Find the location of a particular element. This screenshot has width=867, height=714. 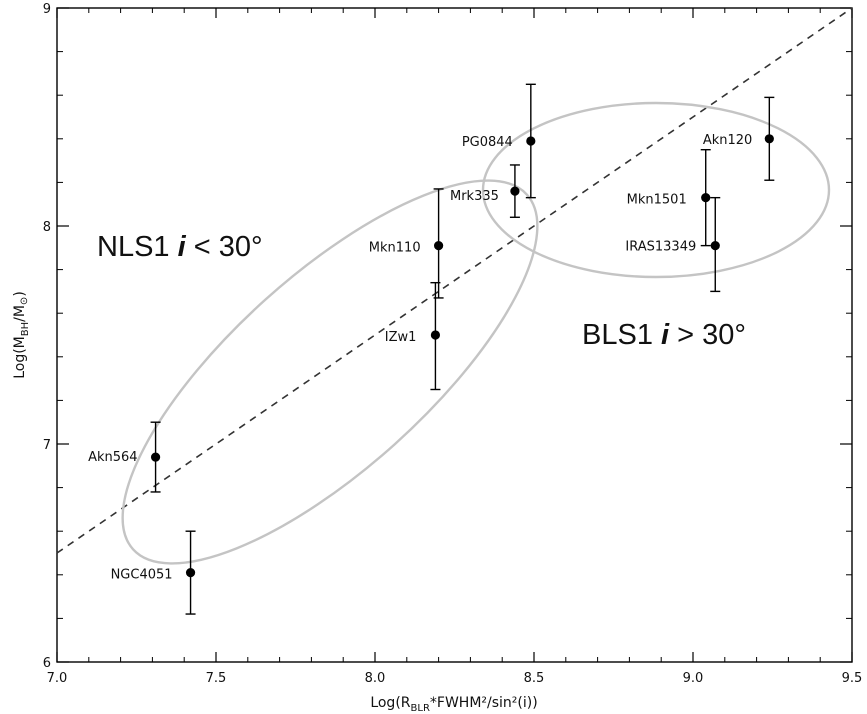

data-point-ngc4051: NGC4051 is located at coordinates (153, 572).